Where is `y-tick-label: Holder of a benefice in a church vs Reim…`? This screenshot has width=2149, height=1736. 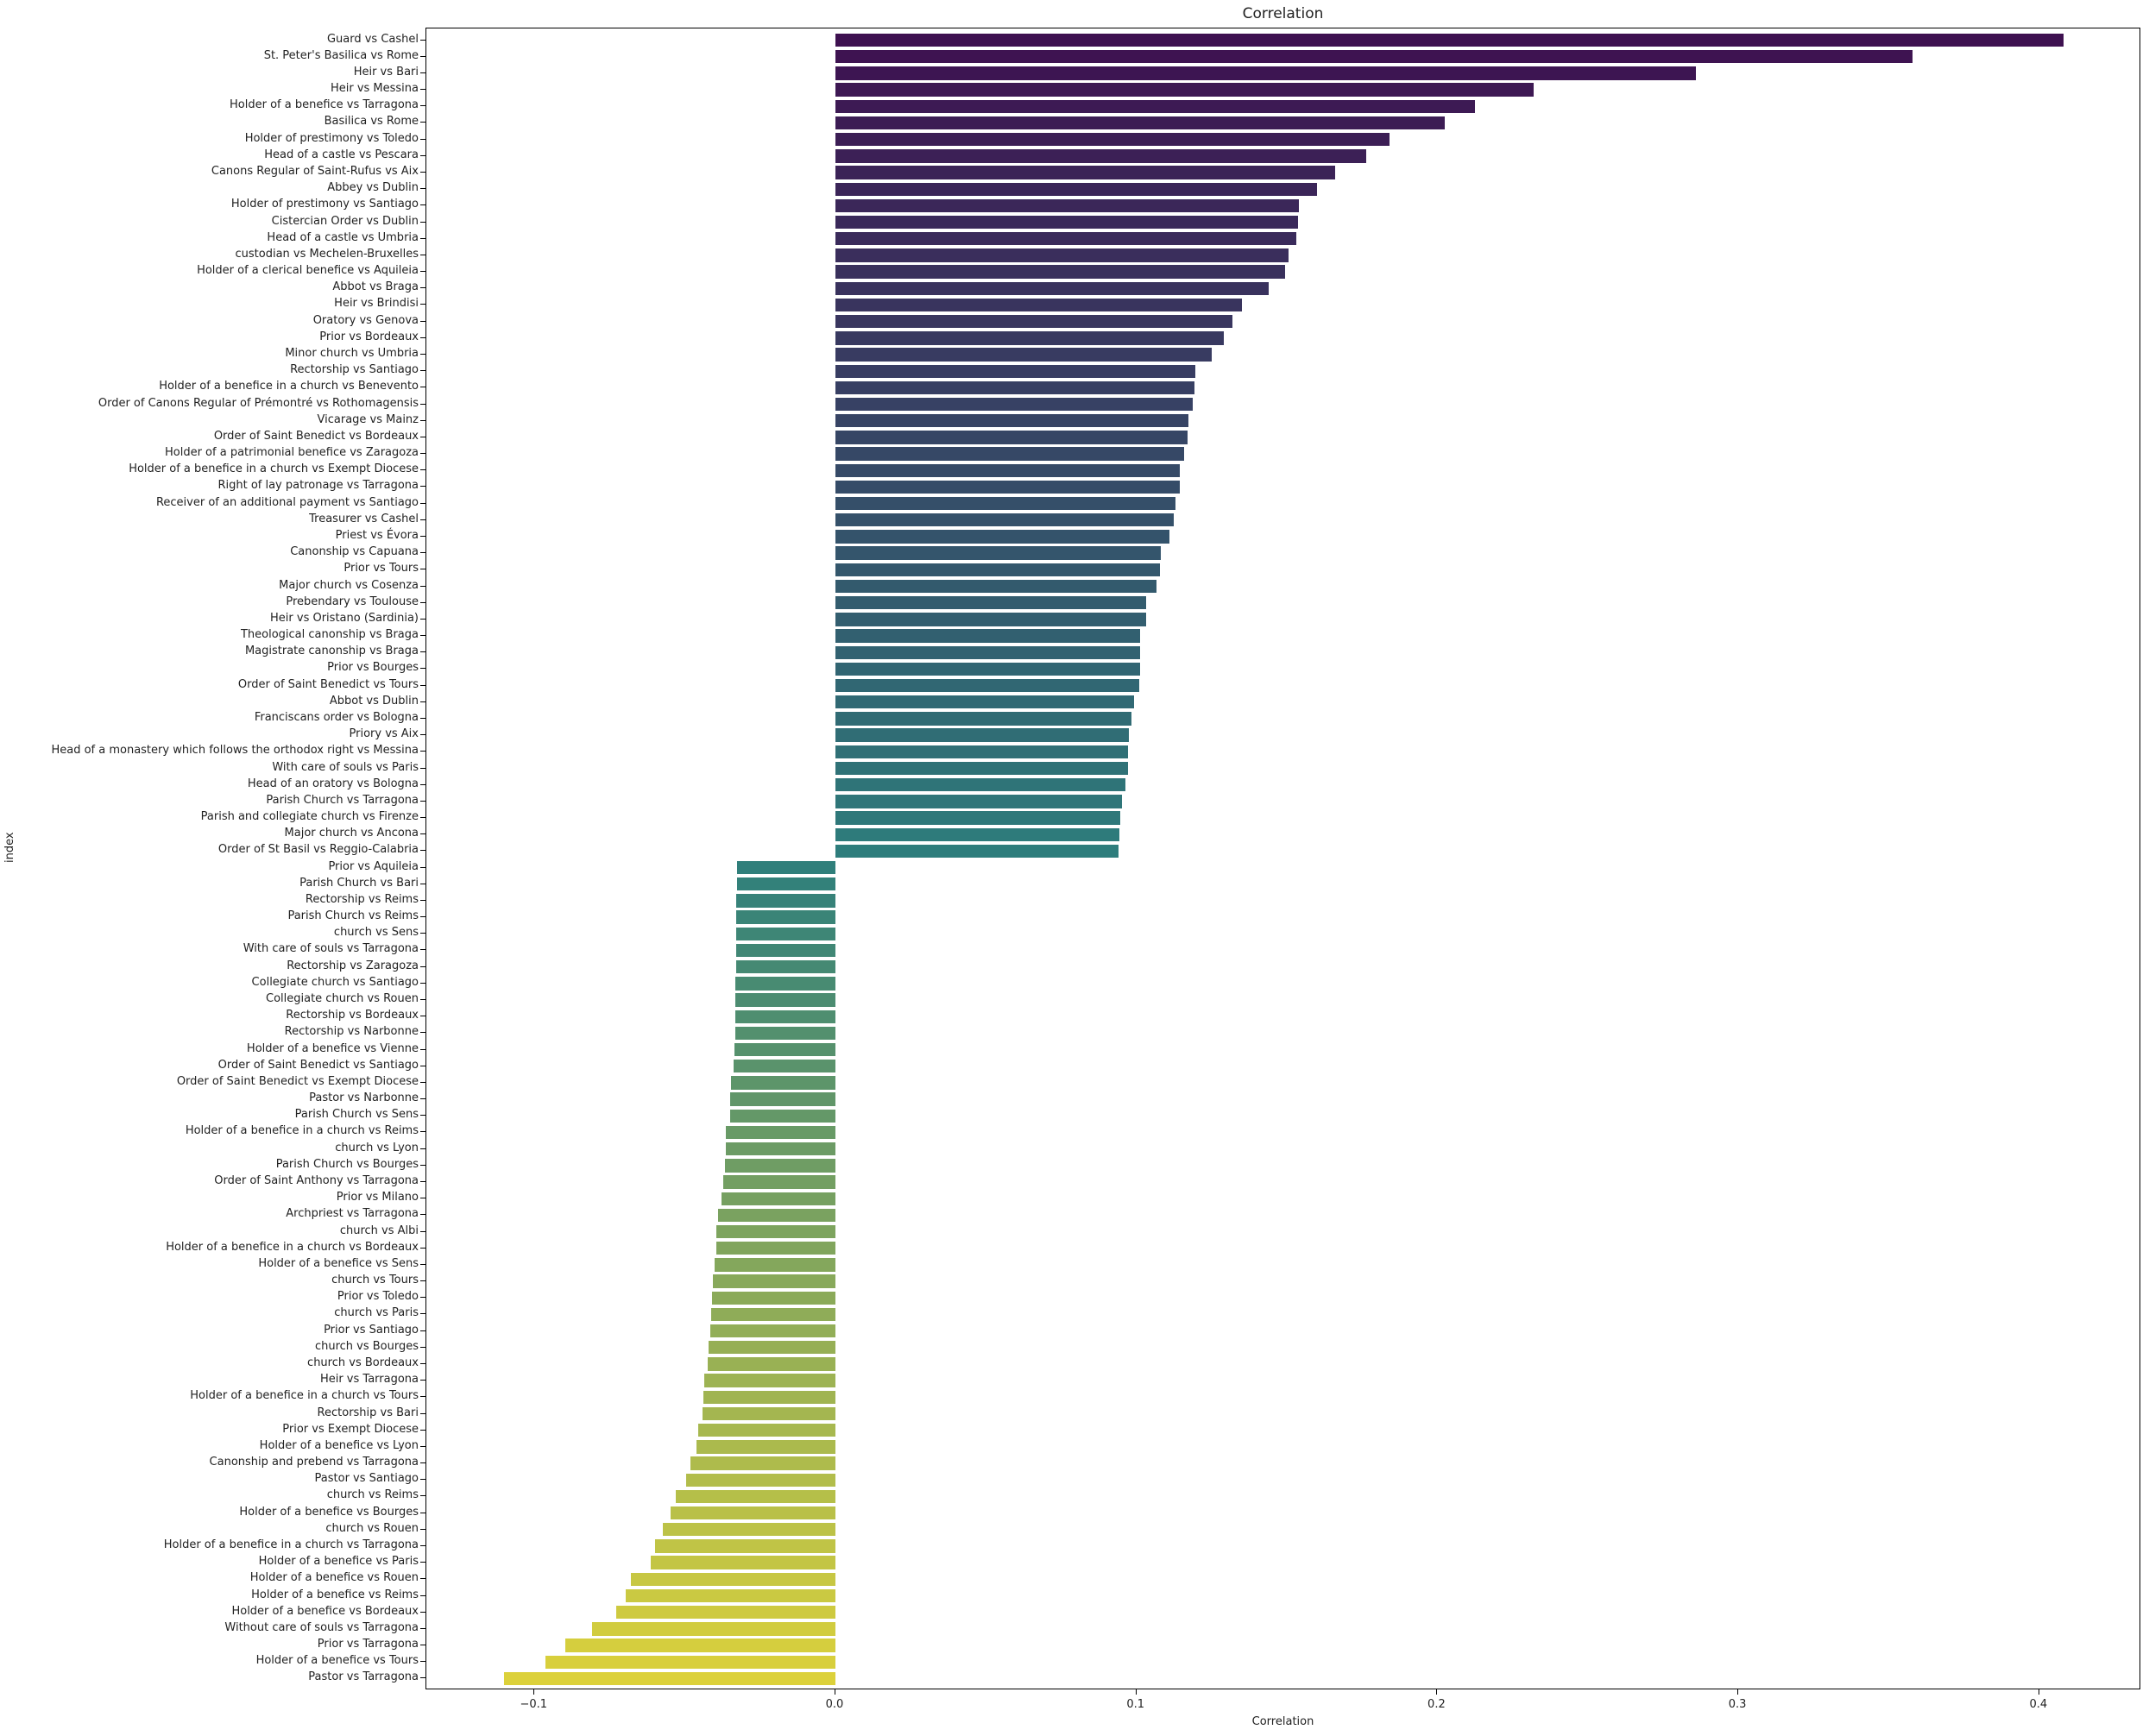
y-tick-label: Holder of a benefice in a church vs Reim… is located at coordinates (302, 1131).